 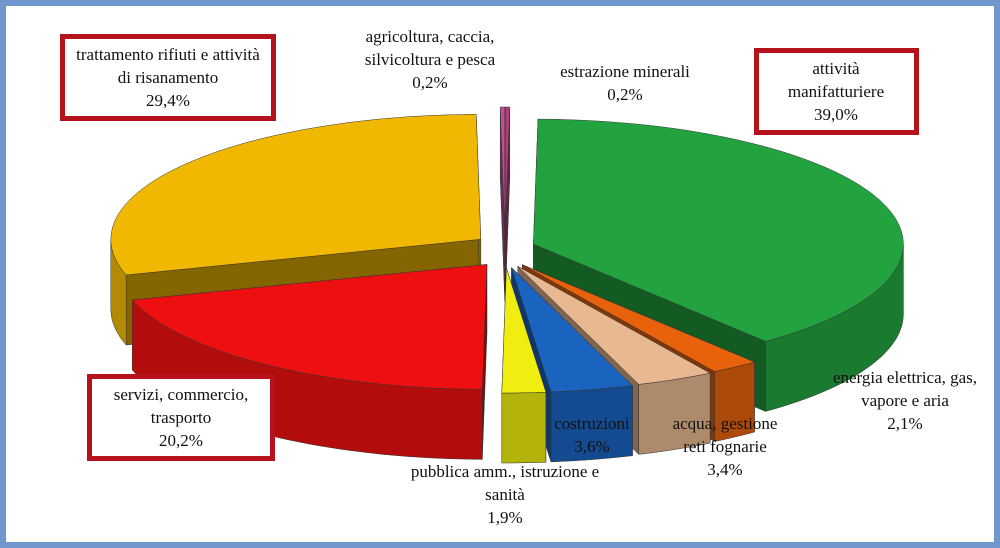 I want to click on slice-label: costruzioni 3,6%, so click(x=592, y=435).